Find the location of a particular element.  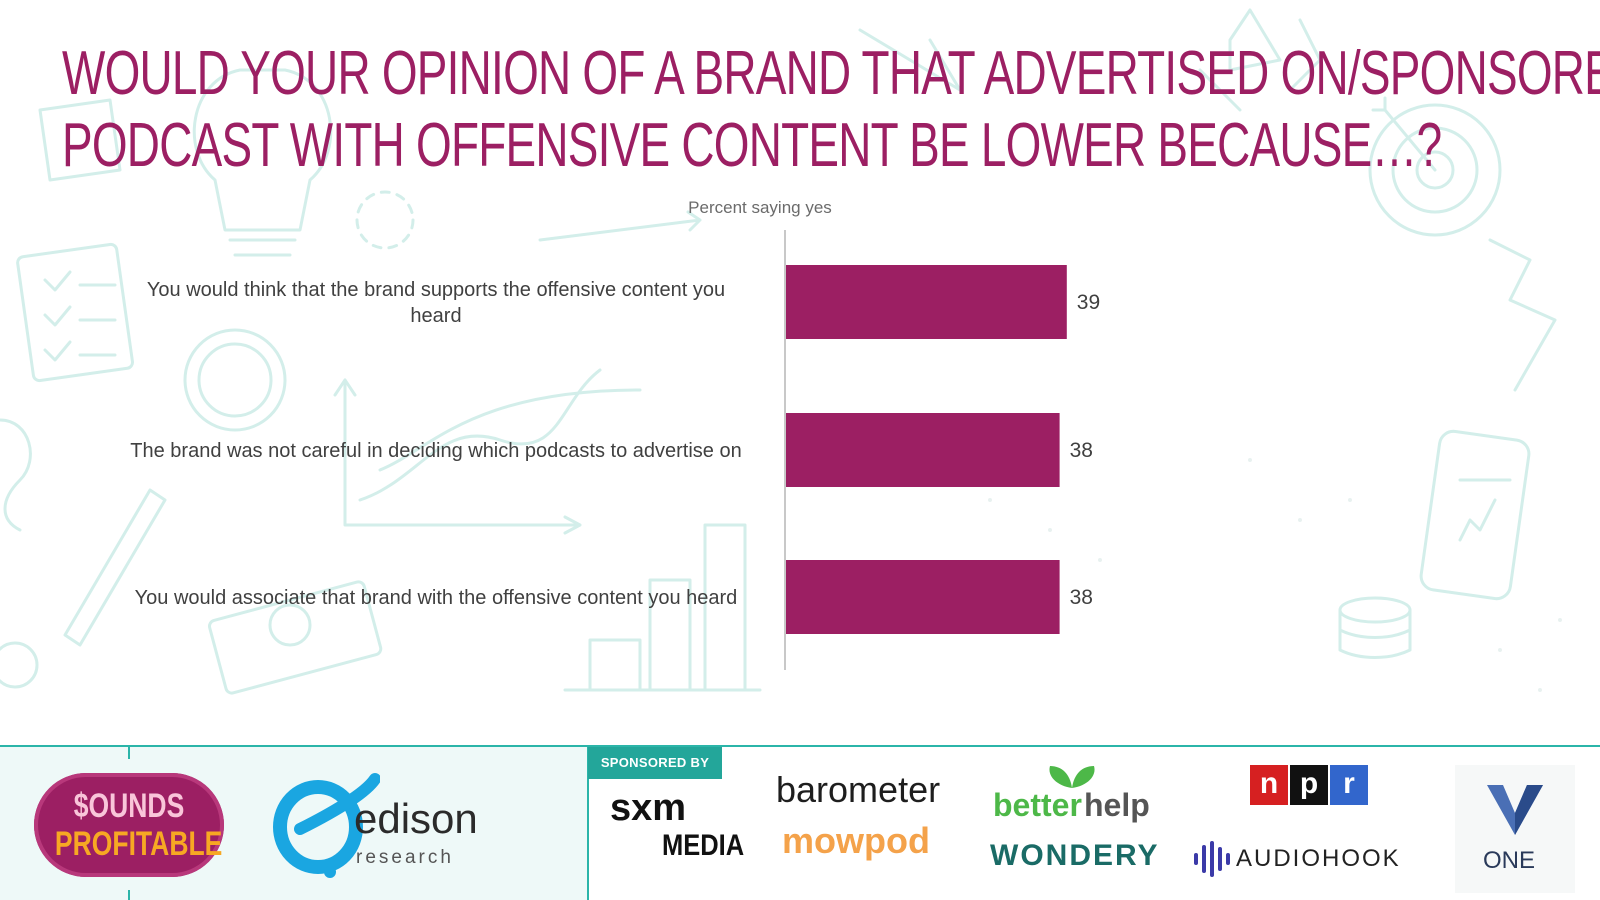

npr-r: r is located at coordinates (1349, 785).